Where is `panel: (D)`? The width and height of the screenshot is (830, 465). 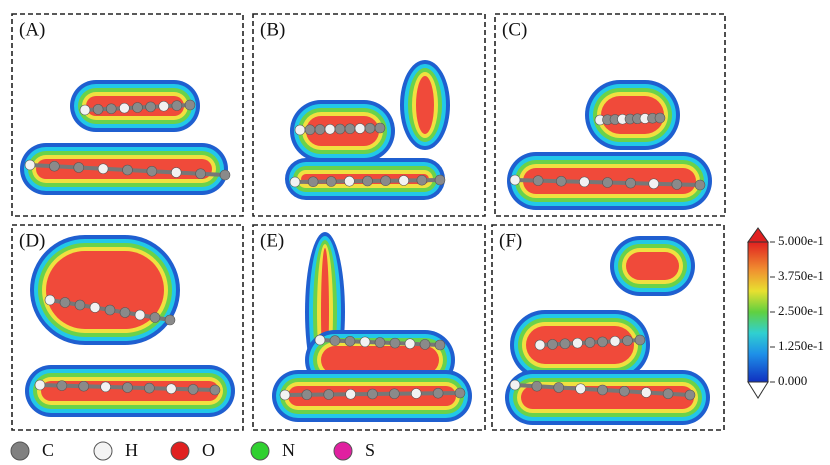 panel: (D) is located at coordinates (127, 327).